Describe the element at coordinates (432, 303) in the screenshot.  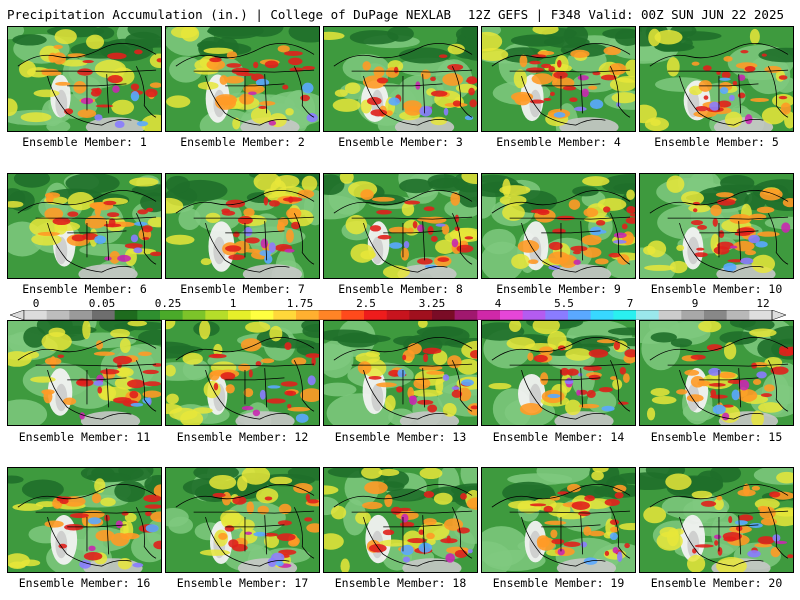
I see `colorbar-tick-label: 3.25` at that location.